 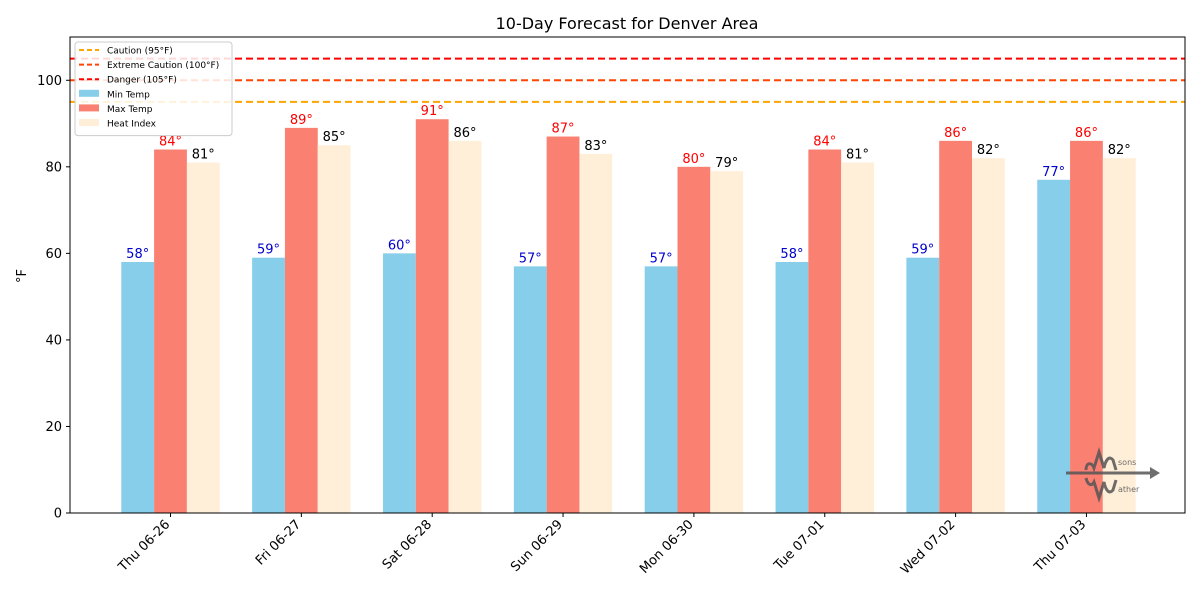 What do you see at coordinates (334, 137) in the screenshot?
I see `bar-label-2-1: 85°` at bounding box center [334, 137].